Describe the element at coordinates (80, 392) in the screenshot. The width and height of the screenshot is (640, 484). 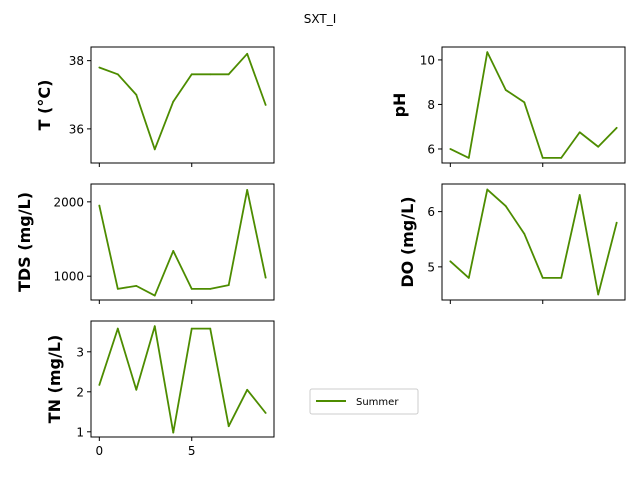
I see `y-tick-label: 2` at that location.